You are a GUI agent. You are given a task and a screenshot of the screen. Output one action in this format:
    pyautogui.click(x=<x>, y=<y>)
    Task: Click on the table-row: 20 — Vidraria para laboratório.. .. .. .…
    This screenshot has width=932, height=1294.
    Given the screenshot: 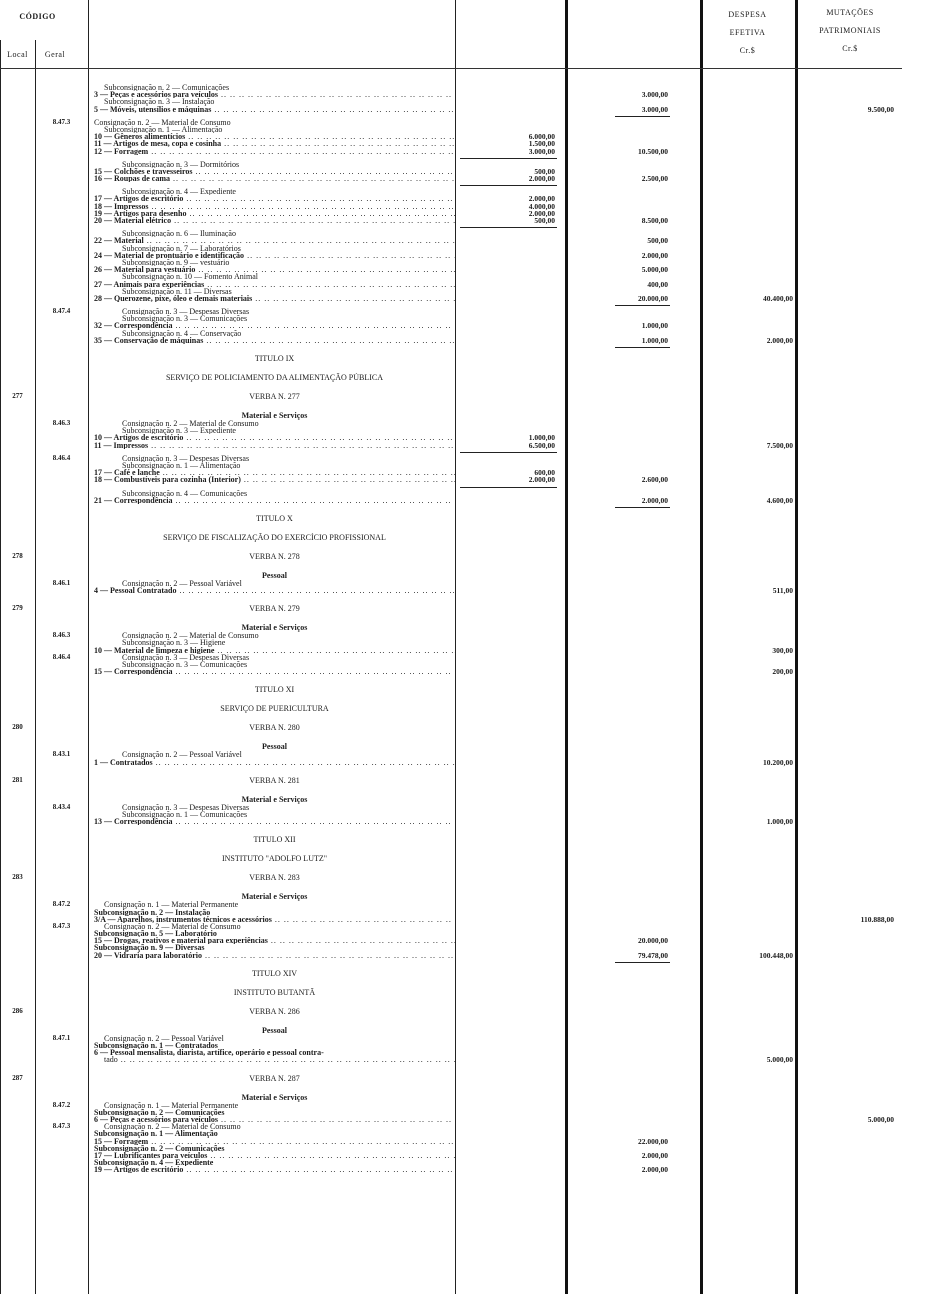 What is the action you would take?
    pyautogui.click(x=466, y=957)
    